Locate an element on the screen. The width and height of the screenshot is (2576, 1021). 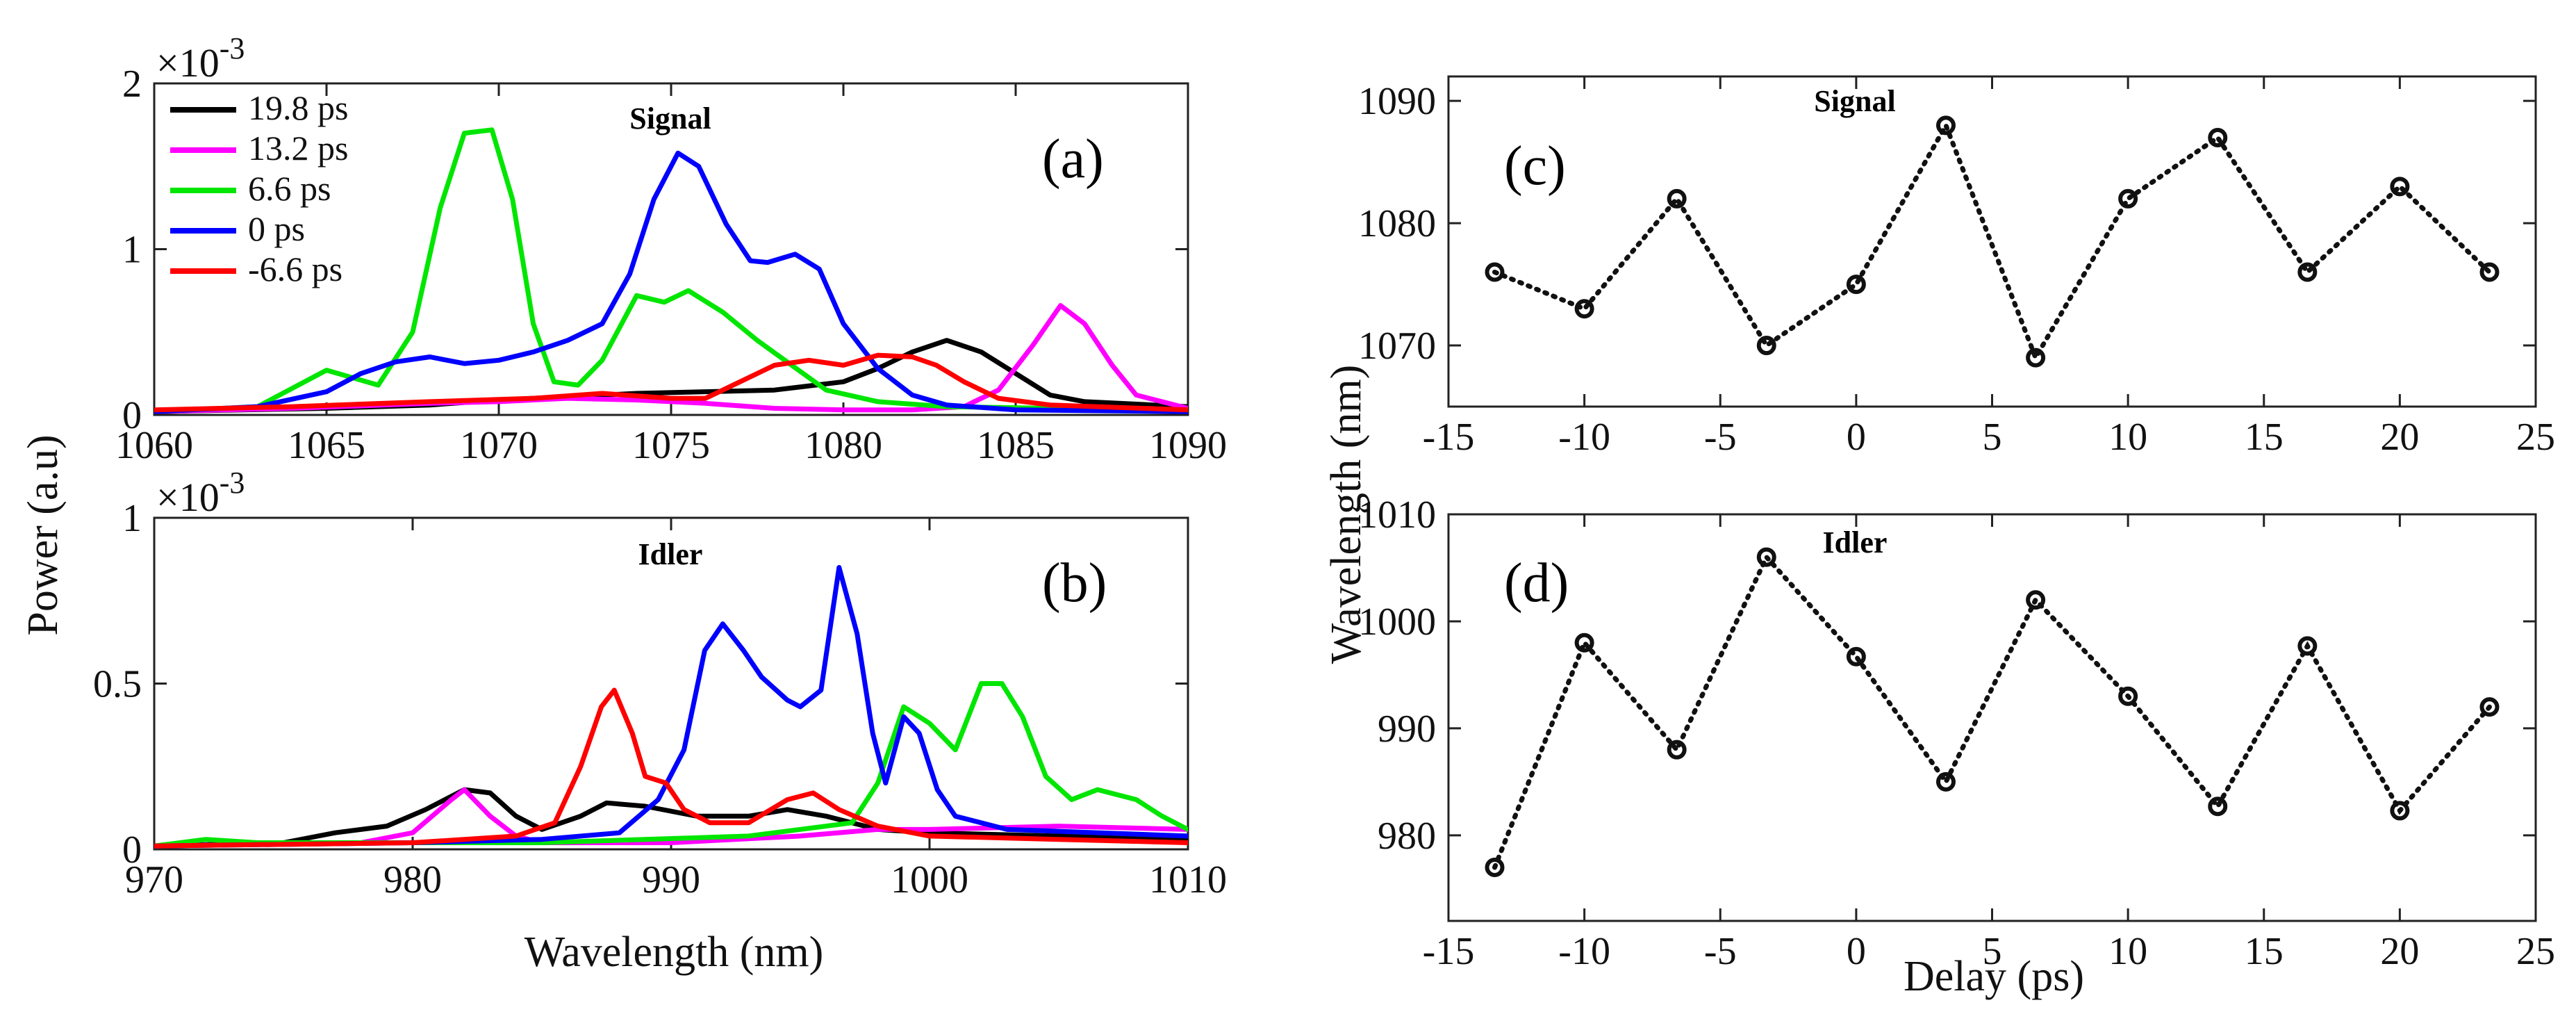
legend-label: 13.2 ps is located at coordinates (298, 148).